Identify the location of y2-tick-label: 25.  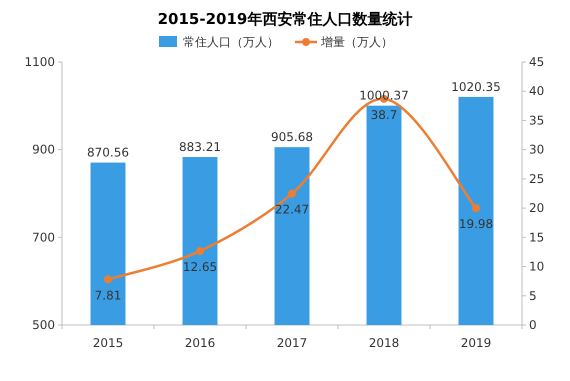
(536, 179).